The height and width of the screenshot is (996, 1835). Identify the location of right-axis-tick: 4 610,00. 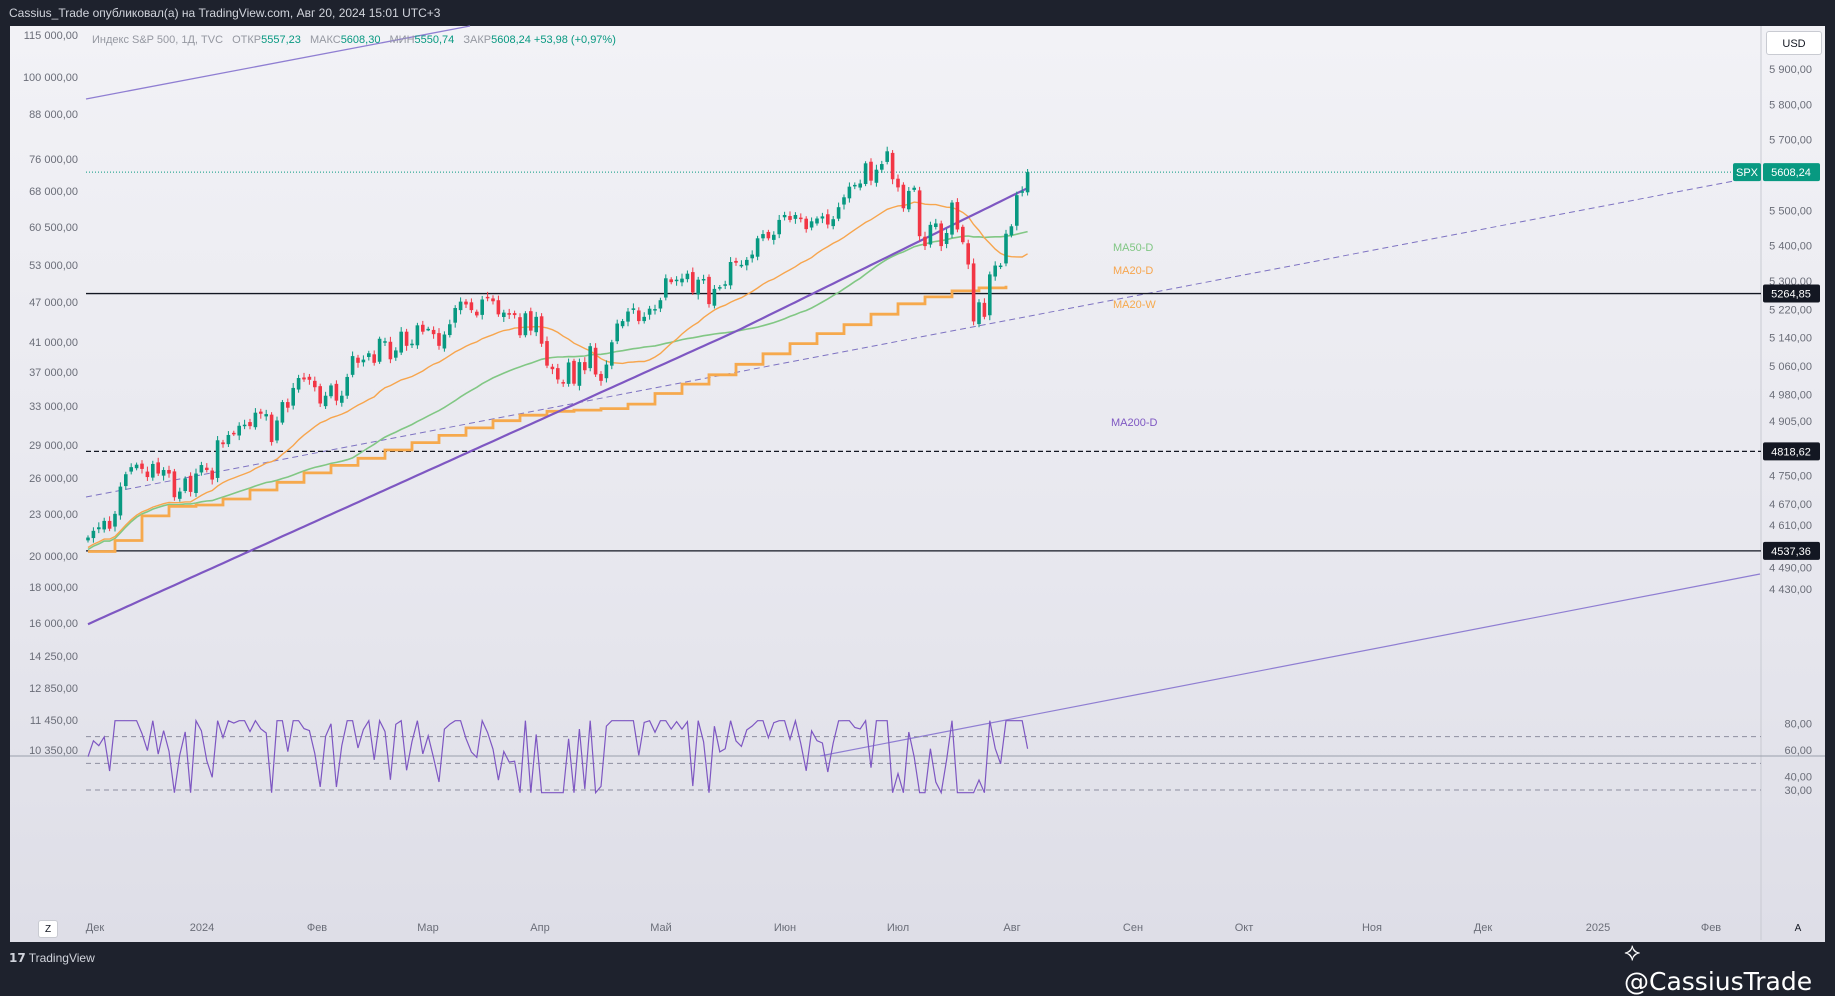
(1790, 526).